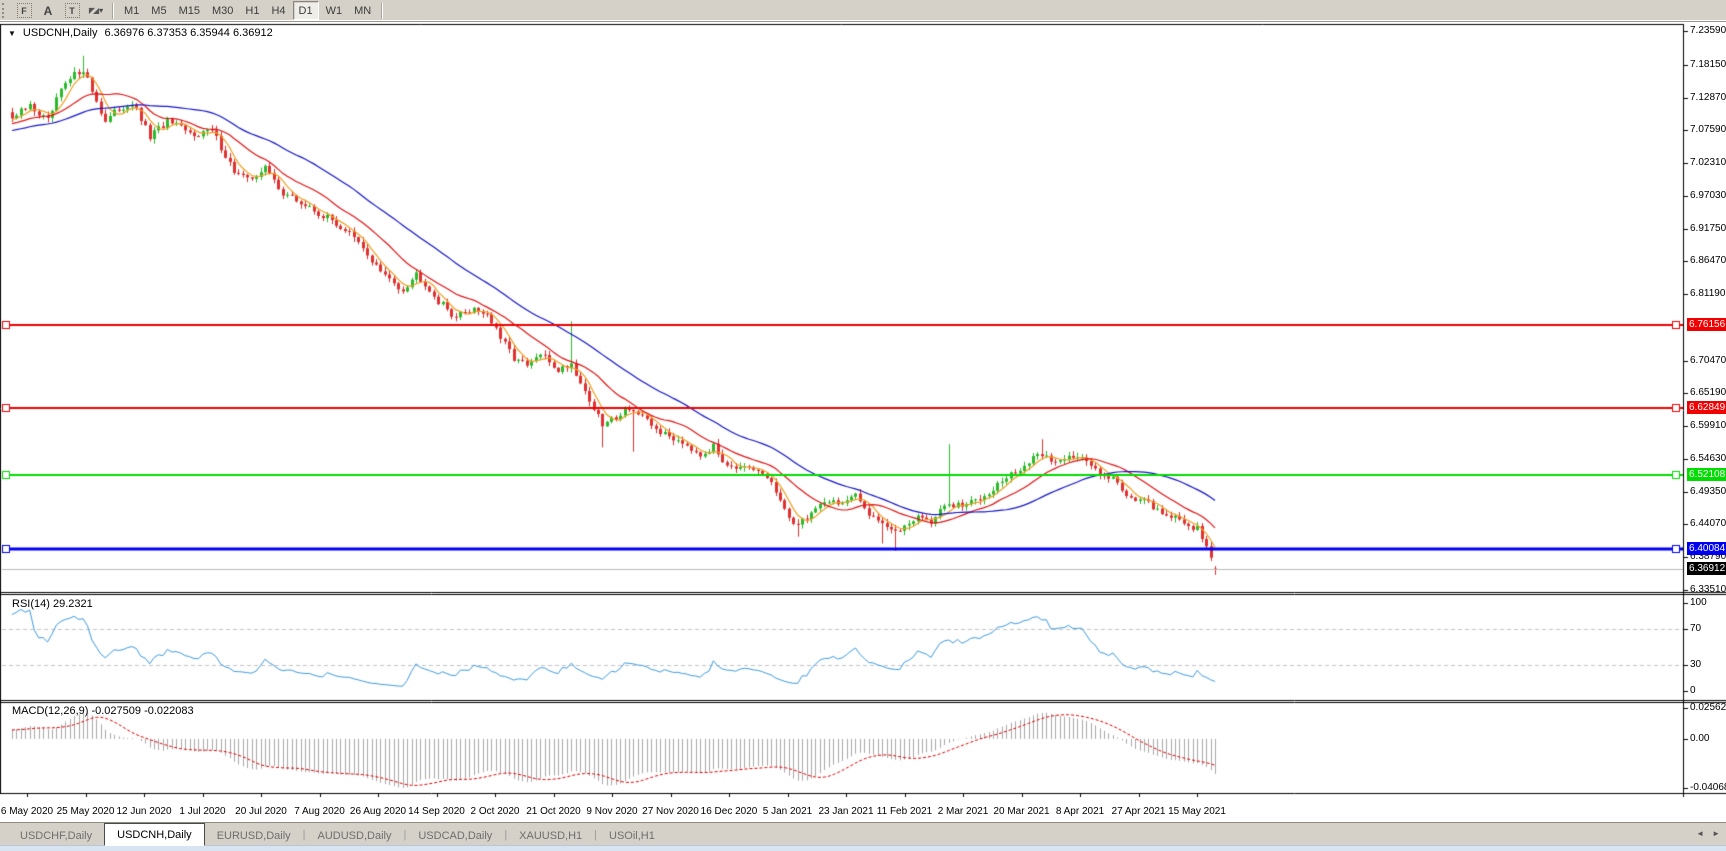  I want to click on price-tick-label: 7.07590, so click(1708, 130).